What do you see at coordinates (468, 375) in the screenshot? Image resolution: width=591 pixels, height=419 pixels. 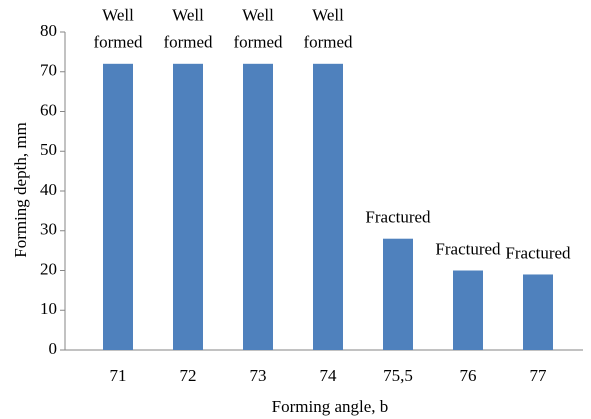 I see `x-tick-label: 76` at bounding box center [468, 375].